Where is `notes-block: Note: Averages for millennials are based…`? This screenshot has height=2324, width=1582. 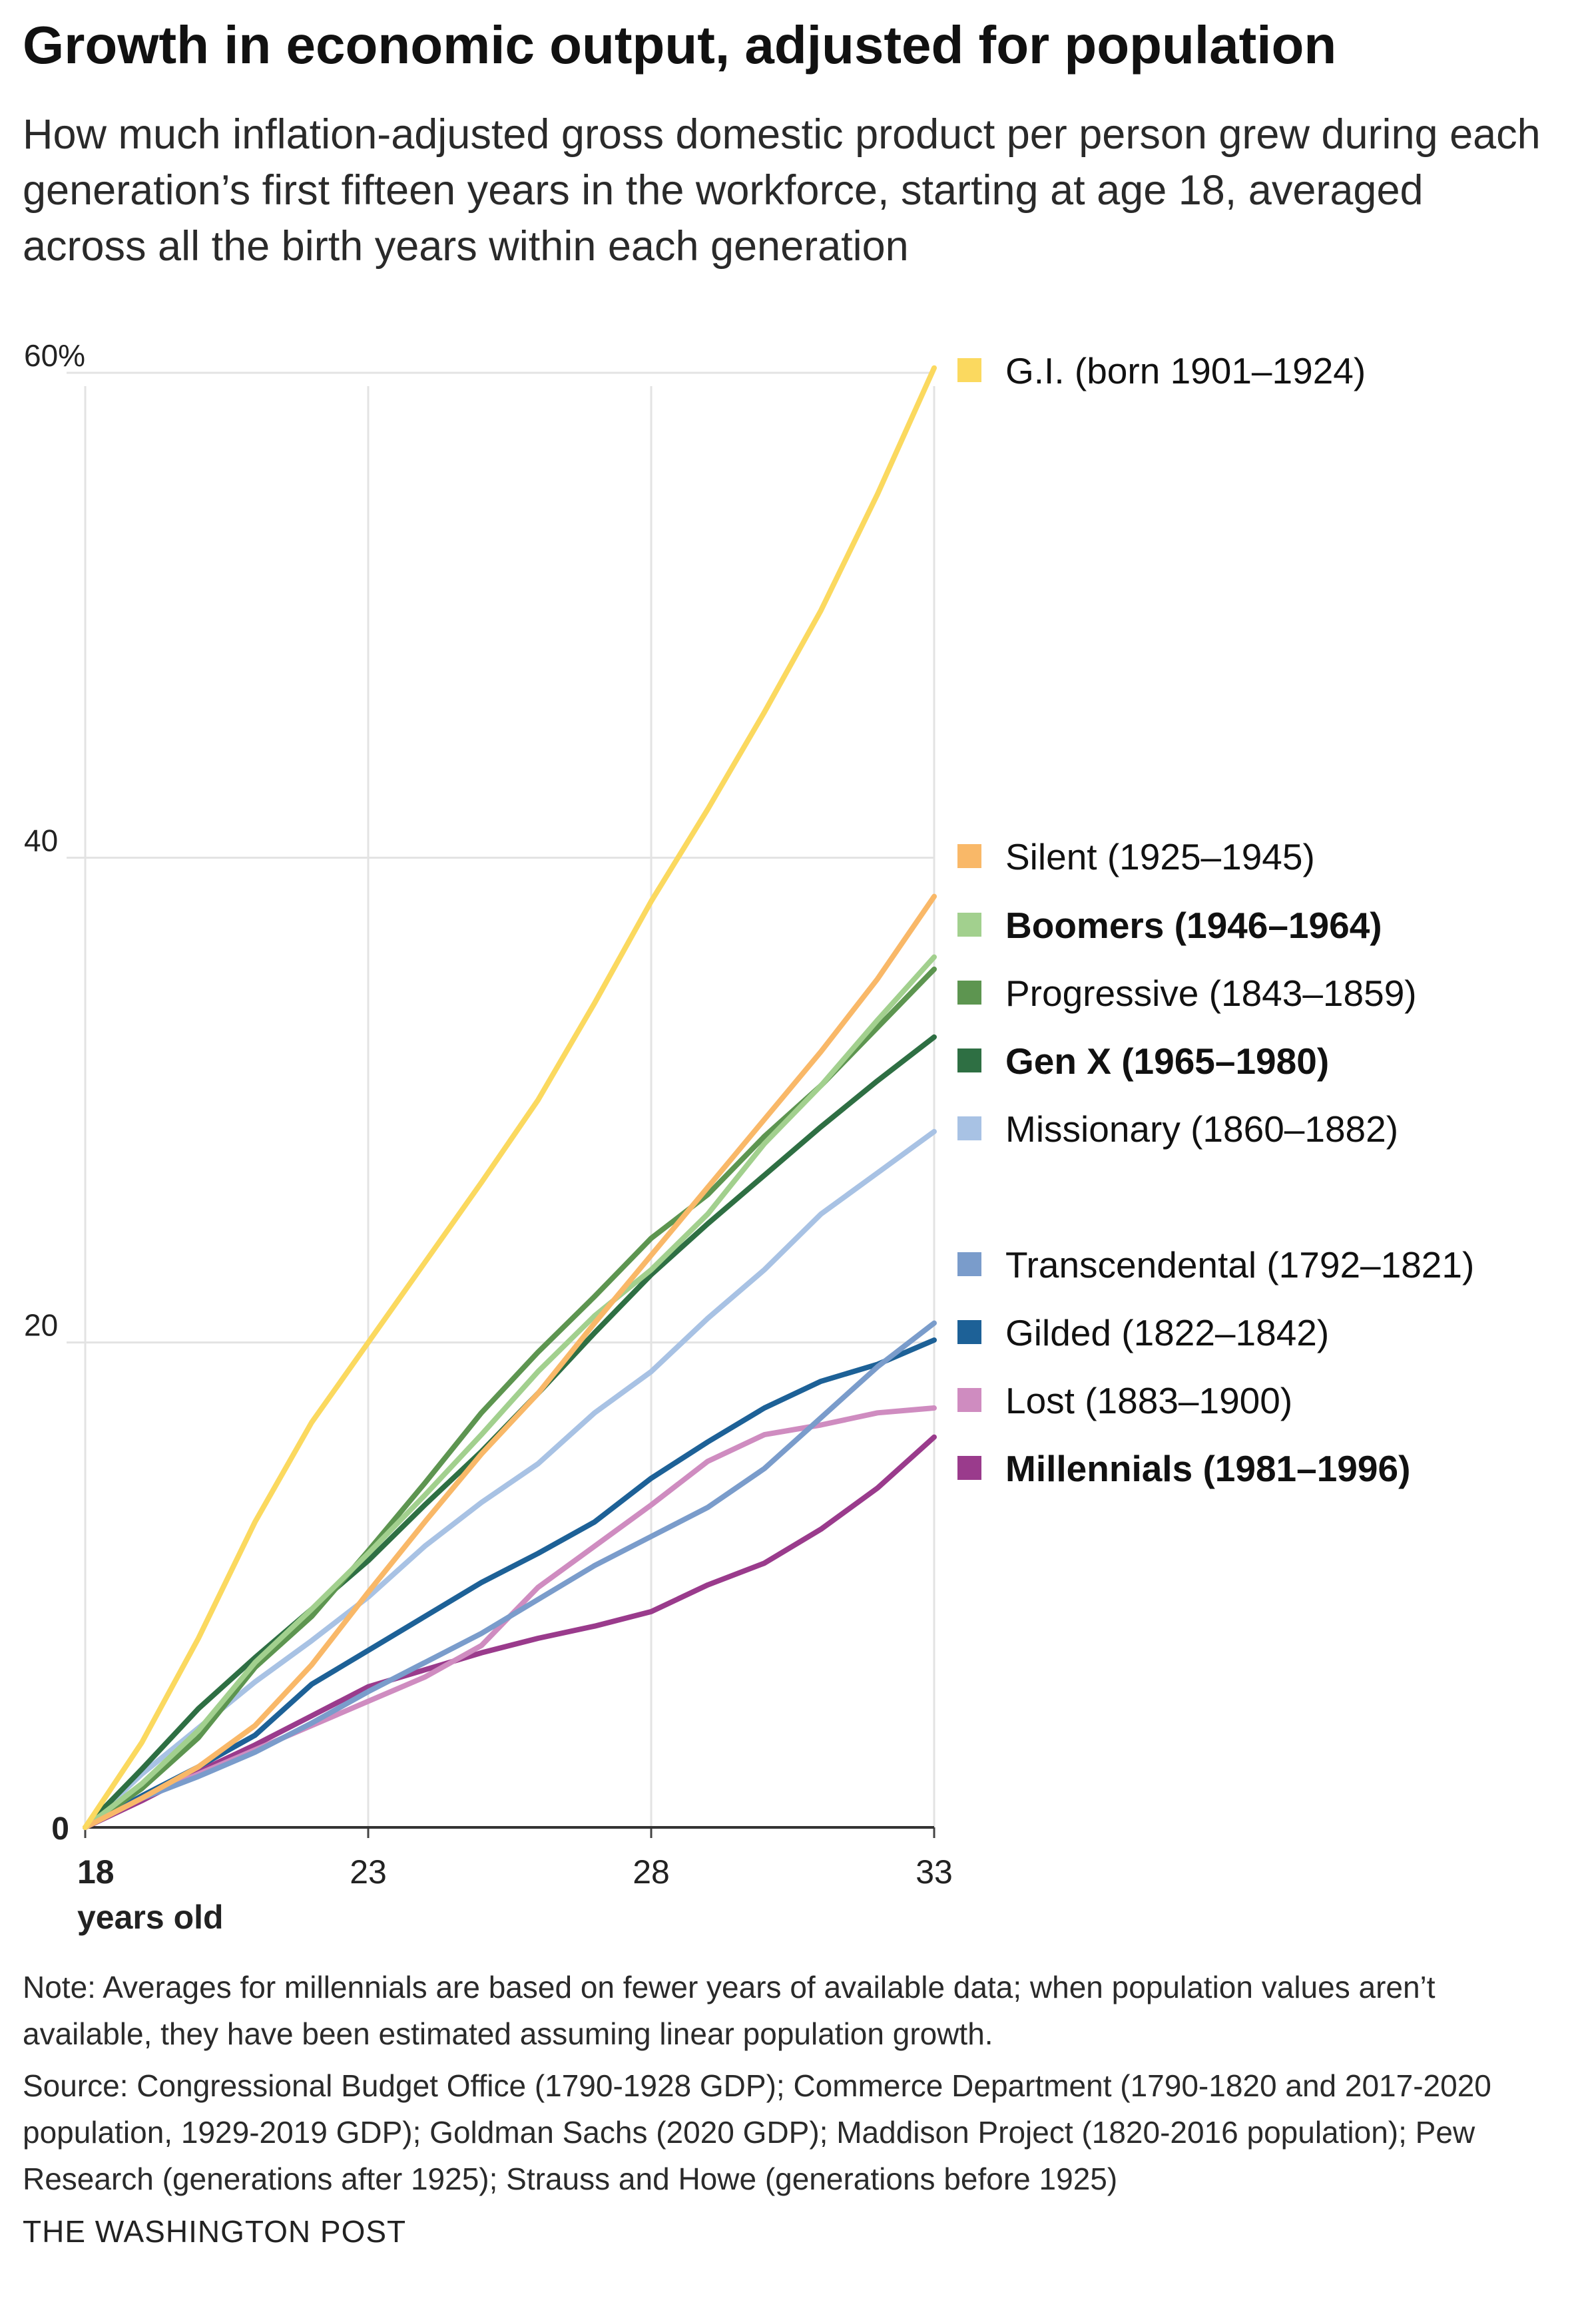
notes-block: Note: Averages for millennials are based… is located at coordinates (792, 2086).